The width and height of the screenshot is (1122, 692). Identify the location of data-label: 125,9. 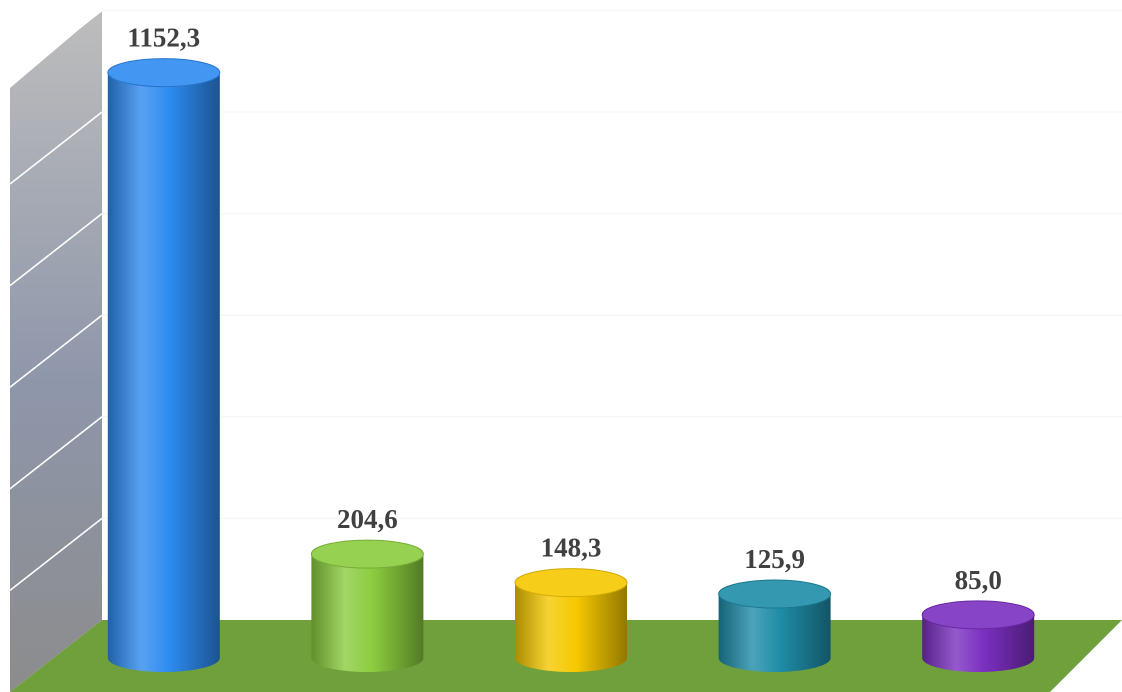
(774, 559).